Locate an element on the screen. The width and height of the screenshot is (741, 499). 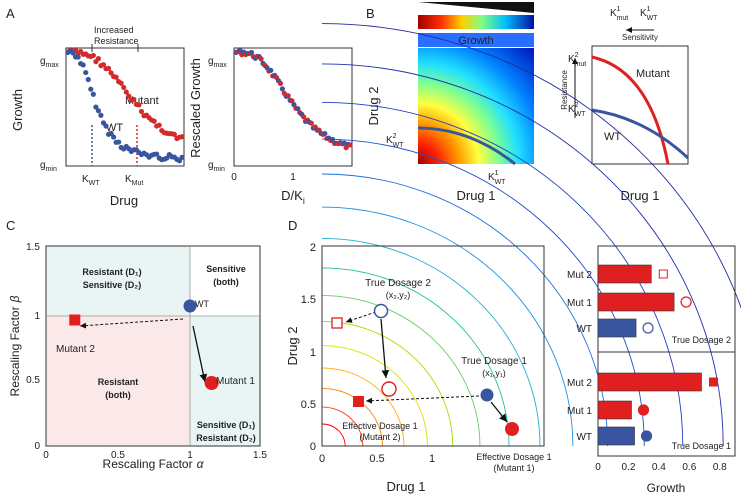
true-dosage-2-wt is located at coordinates (381, 311).